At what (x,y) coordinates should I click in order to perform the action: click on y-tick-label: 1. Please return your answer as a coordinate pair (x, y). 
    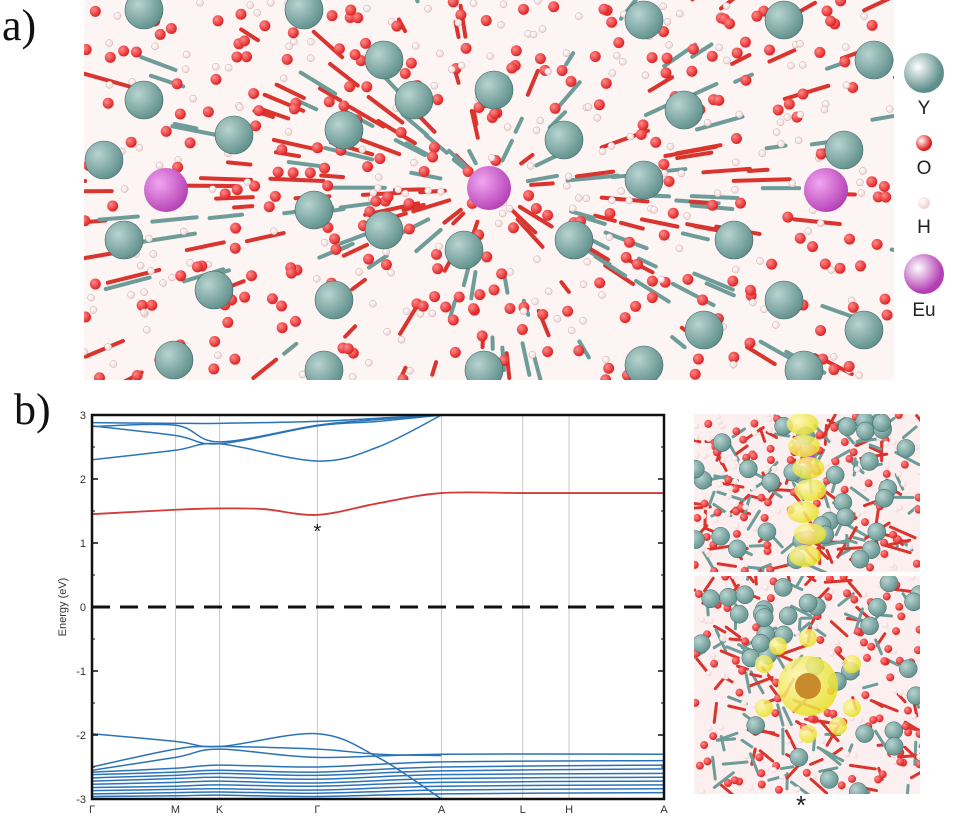
    Looking at the image, I should click on (83, 544).